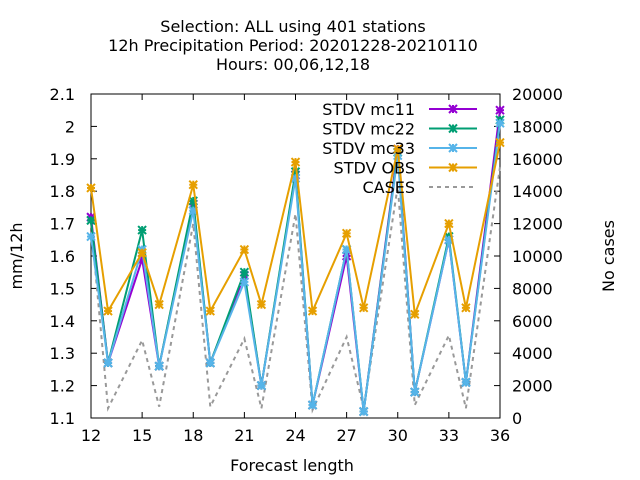 The height and width of the screenshot is (480, 640). What do you see at coordinates (62, 94) in the screenshot?
I see `y-tick-label: 2.1` at bounding box center [62, 94].